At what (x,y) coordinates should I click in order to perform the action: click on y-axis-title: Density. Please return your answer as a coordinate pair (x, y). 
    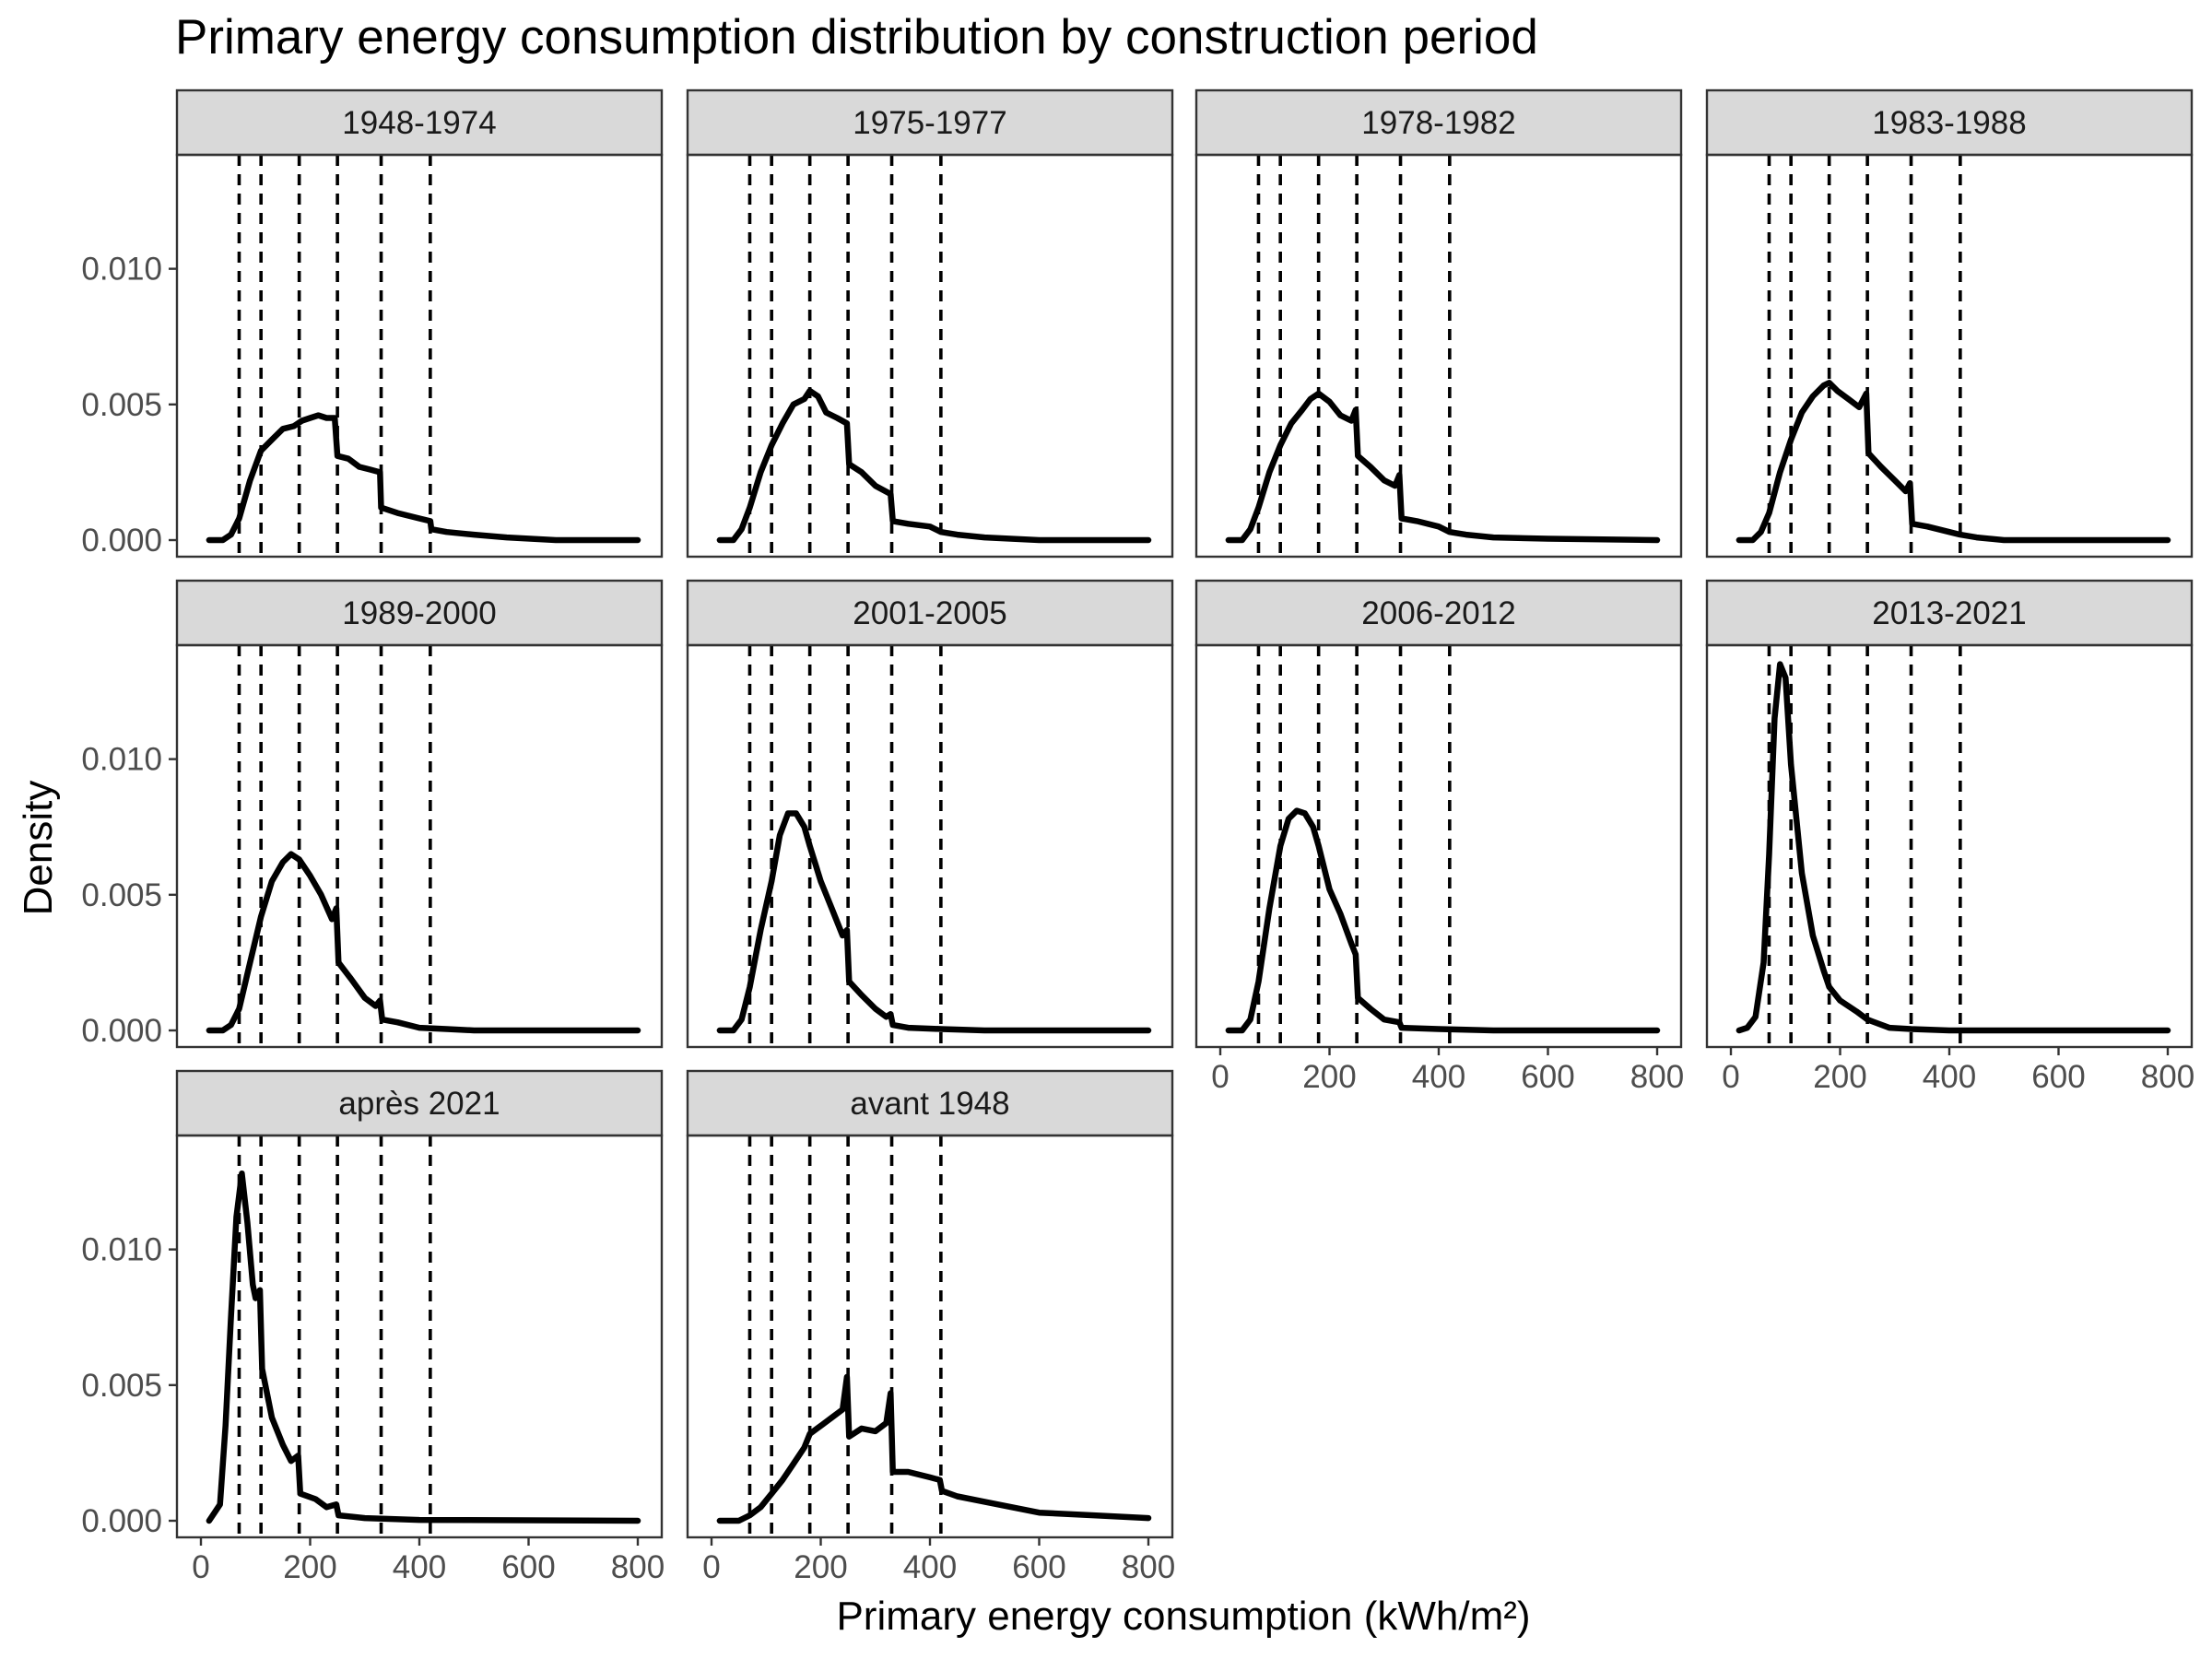
    Looking at the image, I should click on (38, 848).